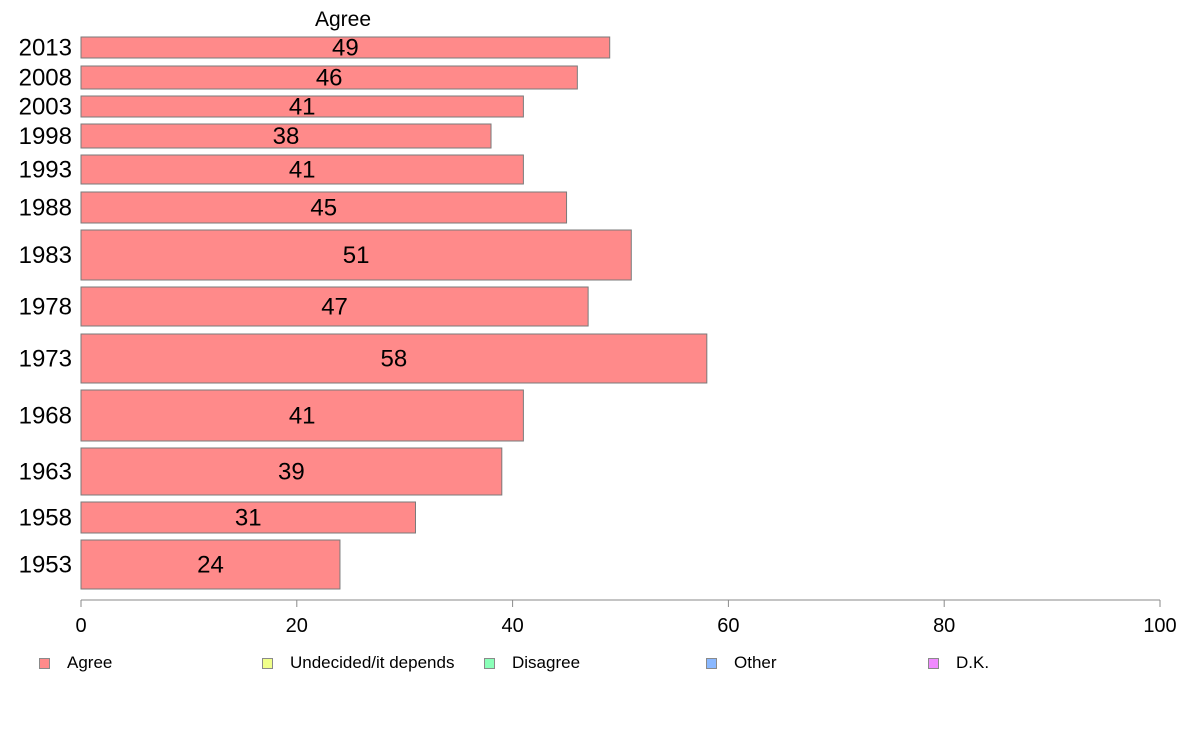  I want to click on legend-swatch-dk, so click(933, 663).